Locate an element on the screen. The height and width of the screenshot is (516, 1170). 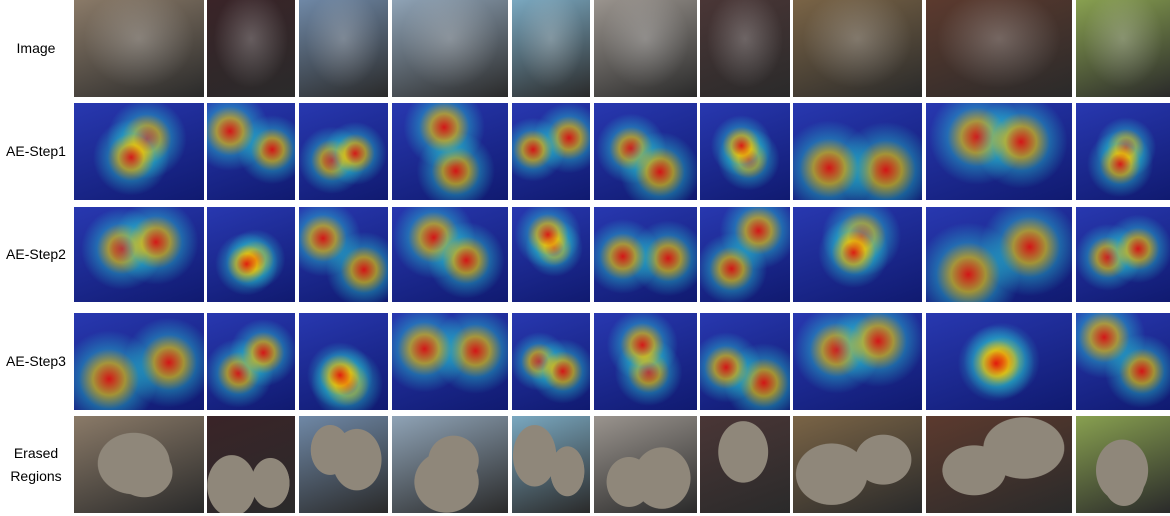
row-label: AE-Step1 is located at coordinates (36, 151).